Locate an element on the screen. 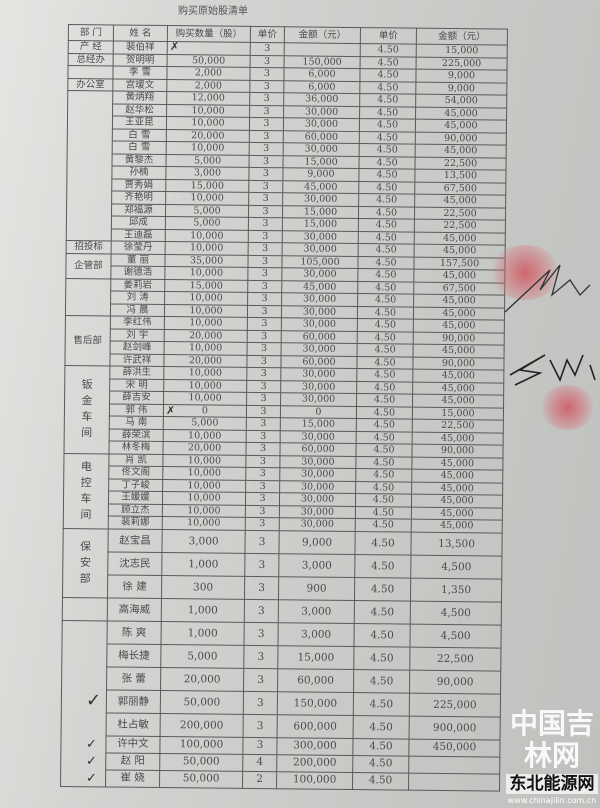 This screenshot has height=808, width=600. department-label: 办公室 is located at coordinates (90, 84).